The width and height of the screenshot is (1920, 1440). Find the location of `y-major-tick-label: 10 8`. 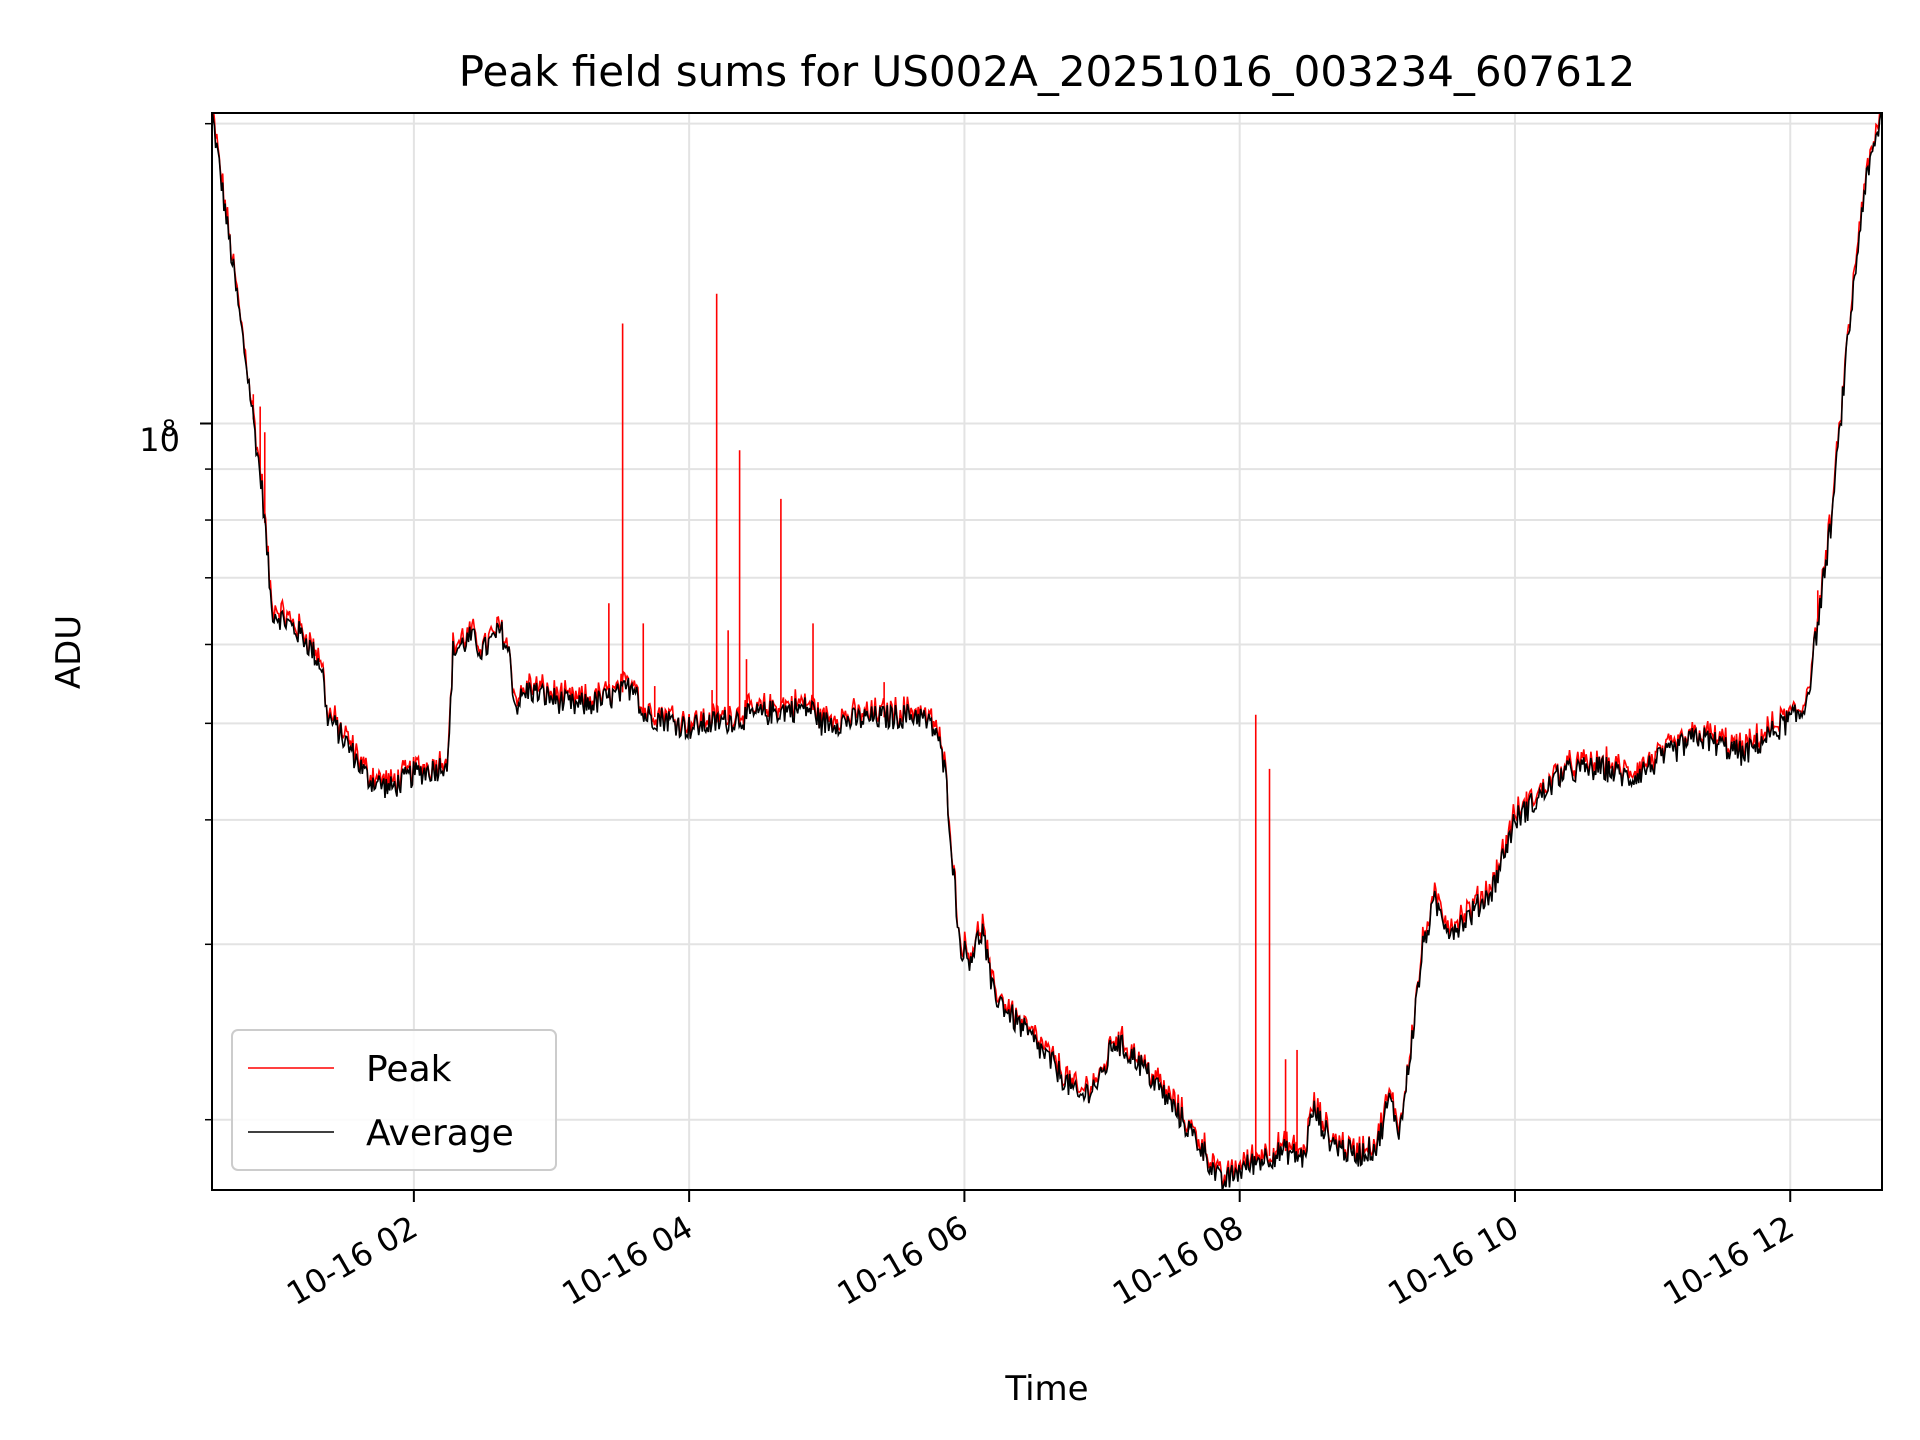

y-major-tick-label: 10 8 is located at coordinates (159, 438).